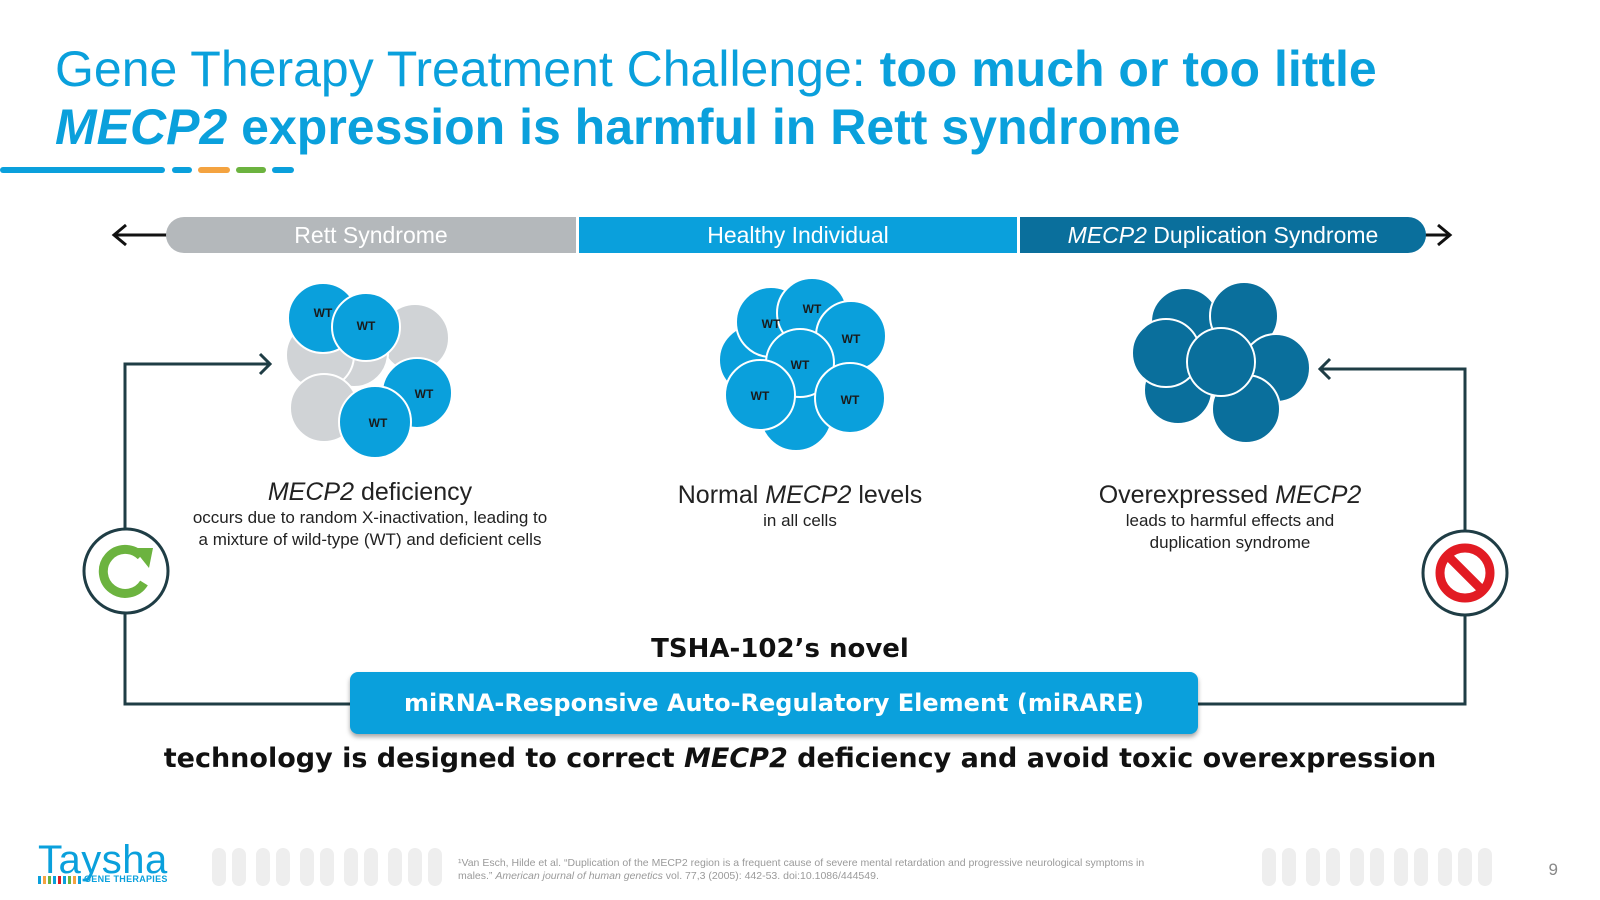 The image size is (1600, 900). I want to click on tsha-novel-text: TSHA-102’s novel, so click(780, 649).